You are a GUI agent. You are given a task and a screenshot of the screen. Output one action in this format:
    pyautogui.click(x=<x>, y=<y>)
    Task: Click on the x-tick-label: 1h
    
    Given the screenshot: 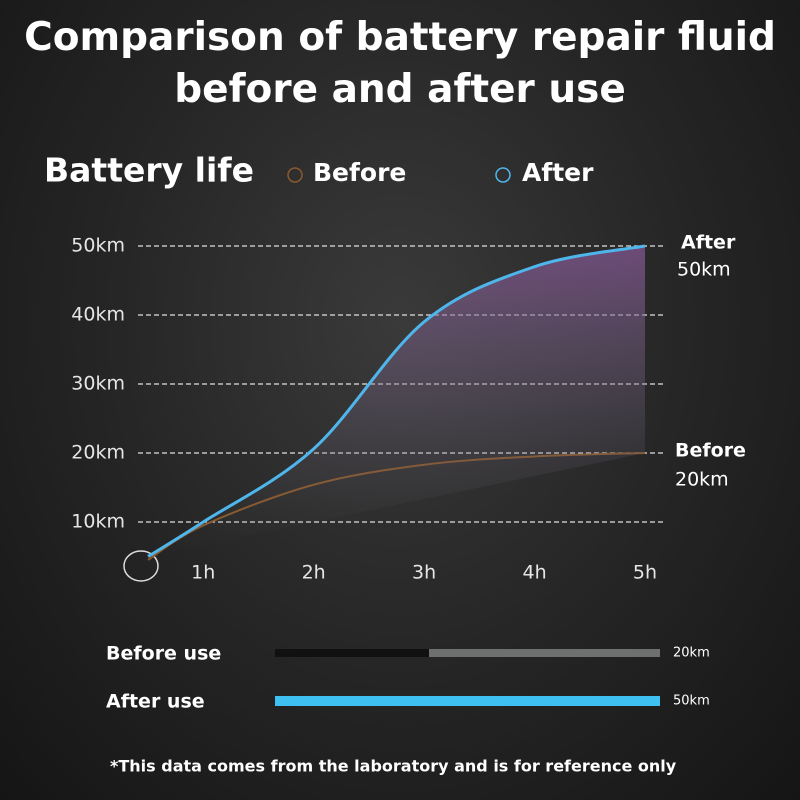 What is the action you would take?
    pyautogui.click(x=203, y=573)
    